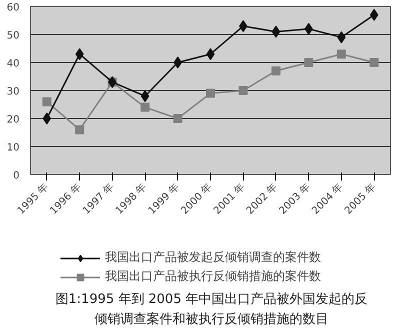  Describe the element at coordinates (13, 120) in the screenshot. I see `y-tick-label: 20` at that location.